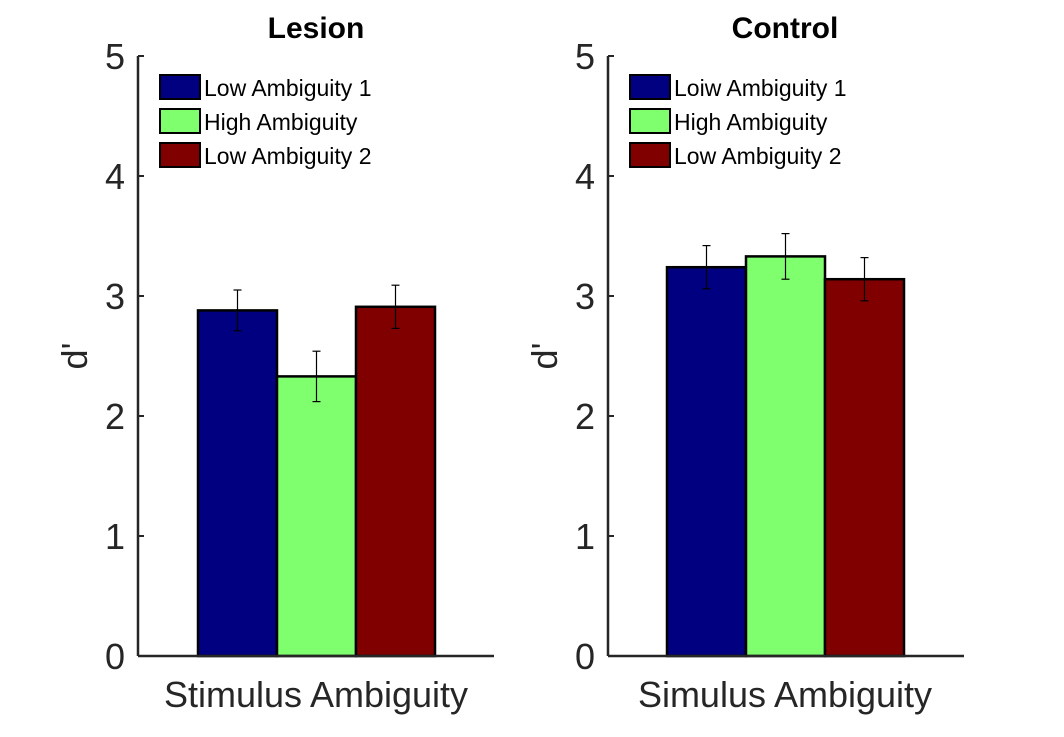  What do you see at coordinates (316, 694) in the screenshot?
I see `x-axis-label: Stimulus Ambiguity` at bounding box center [316, 694].